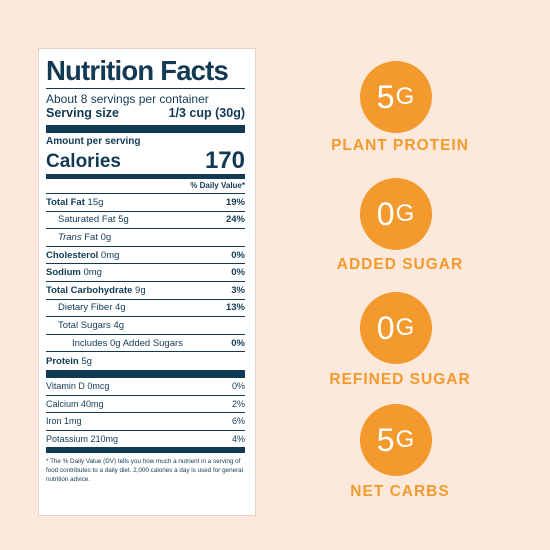 This screenshot has height=550, width=550. What do you see at coordinates (65, 202) in the screenshot?
I see `nutrient-label: Total Fat` at bounding box center [65, 202].